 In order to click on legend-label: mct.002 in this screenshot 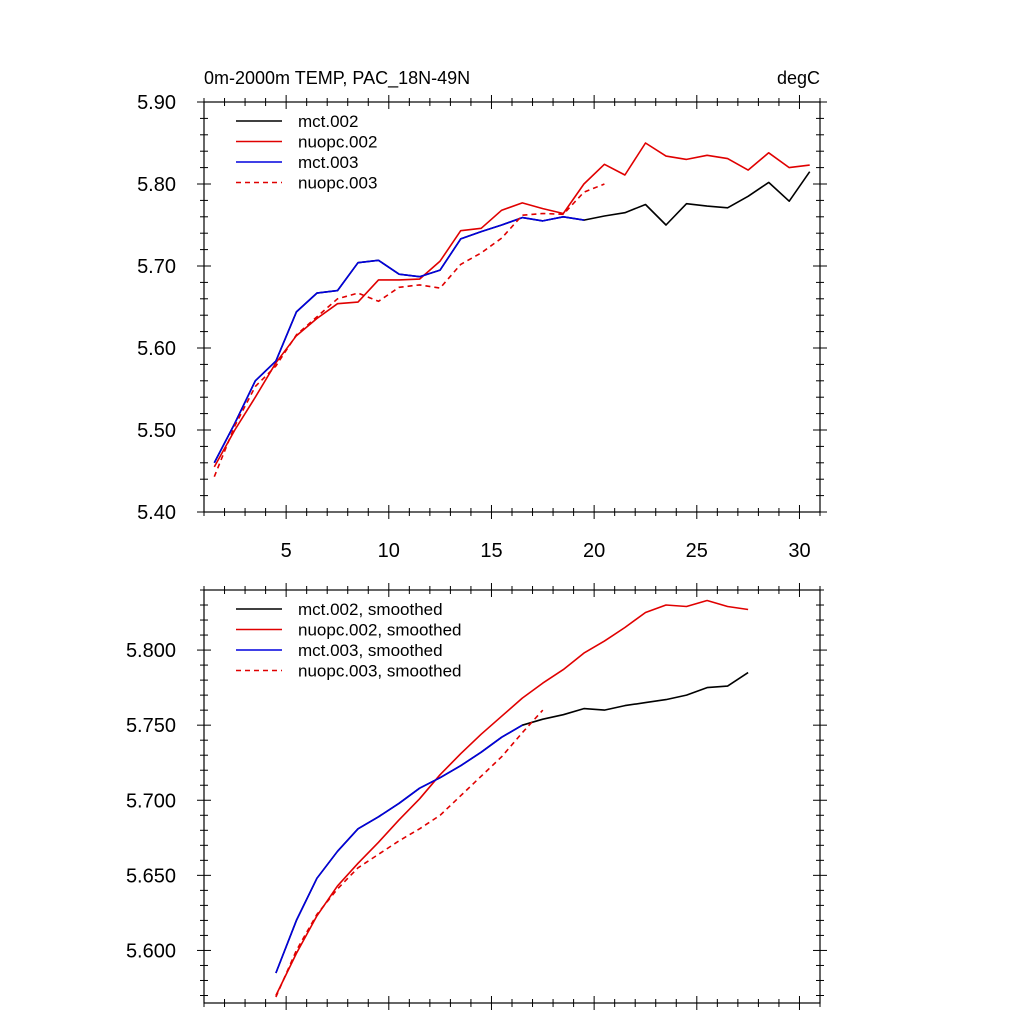, I will do `click(328, 121)`.